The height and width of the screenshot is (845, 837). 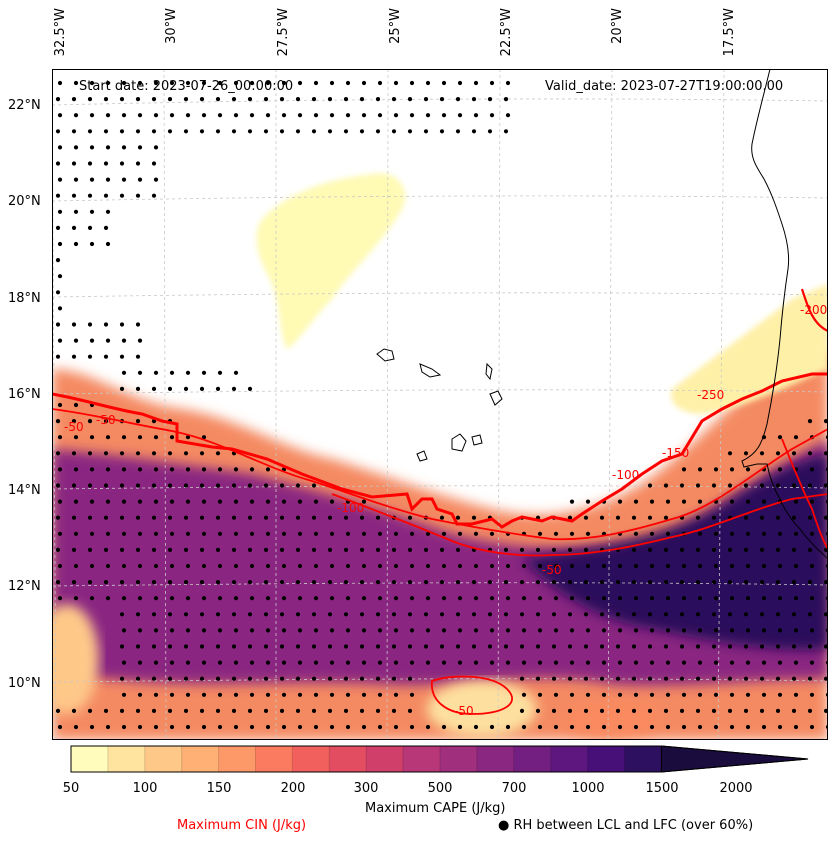 I want to click on africa-coastline, so click(x=784, y=314).